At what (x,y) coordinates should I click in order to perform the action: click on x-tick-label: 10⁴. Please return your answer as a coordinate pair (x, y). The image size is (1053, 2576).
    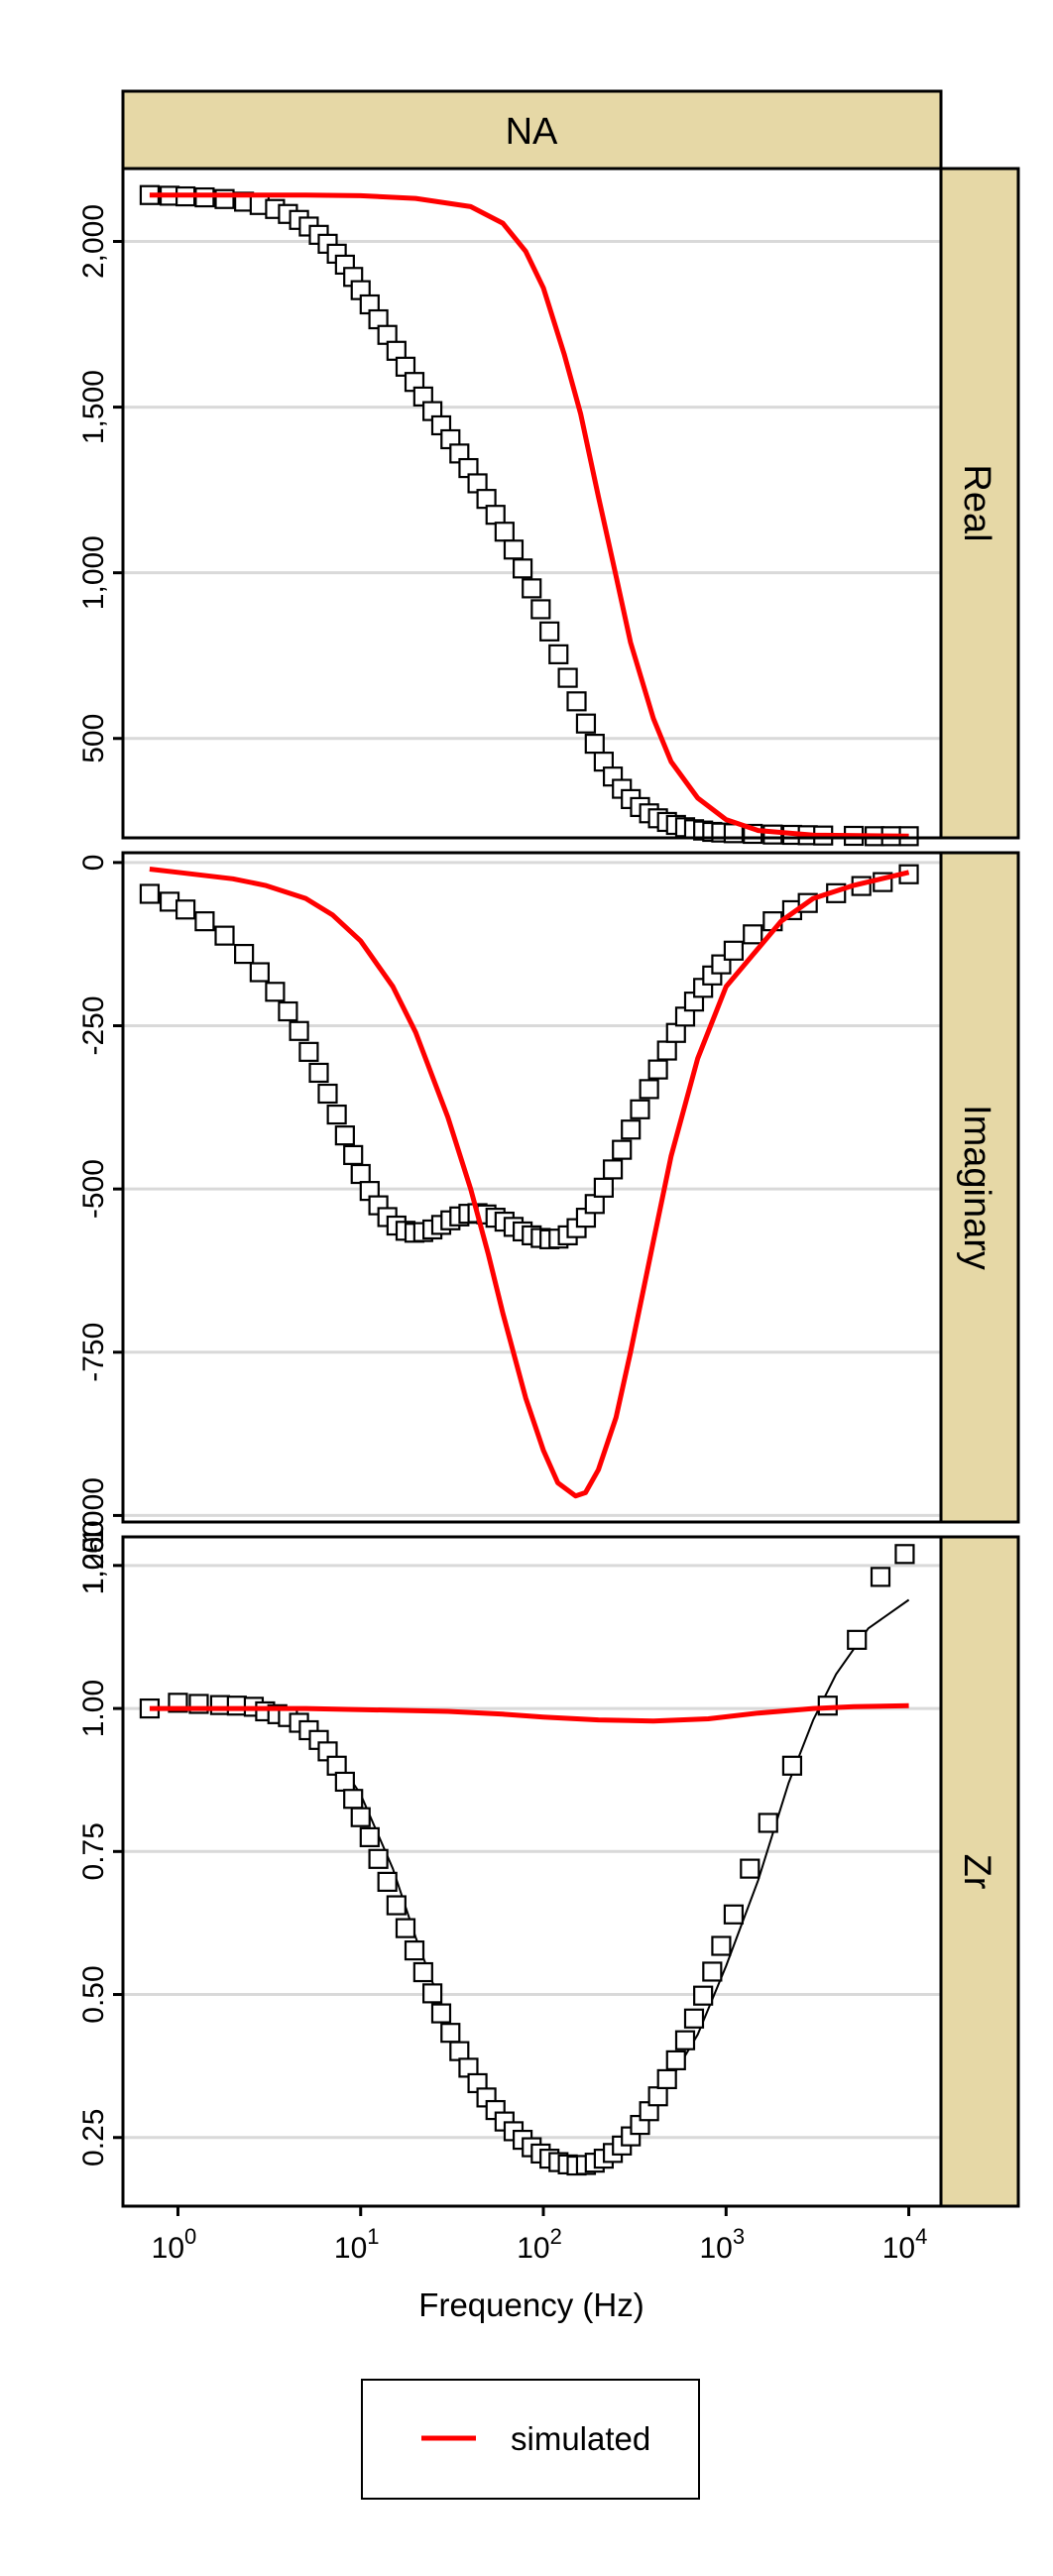
    Looking at the image, I should click on (905, 2245).